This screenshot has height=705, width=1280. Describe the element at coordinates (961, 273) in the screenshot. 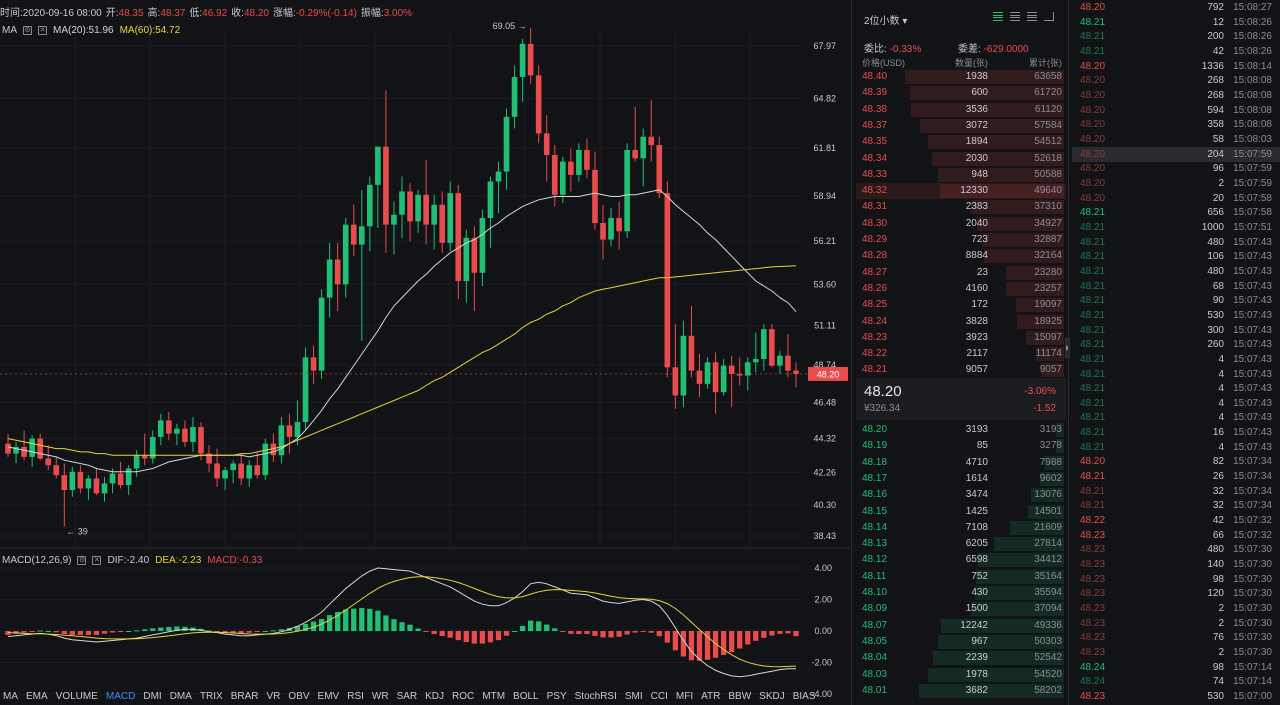

I see `ask-row: 48.27 23 23280` at that location.